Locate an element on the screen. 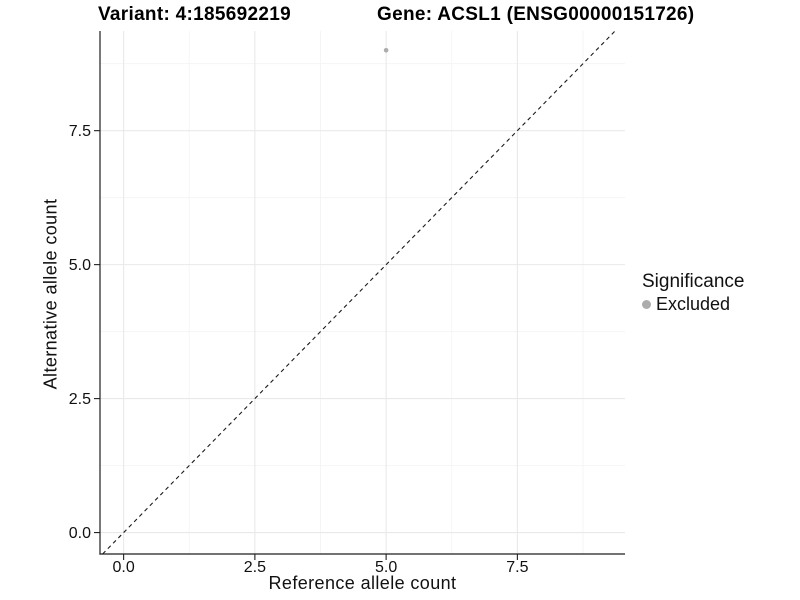 The image size is (800, 600). y-tick-label: 0.0 is located at coordinates (80, 533).